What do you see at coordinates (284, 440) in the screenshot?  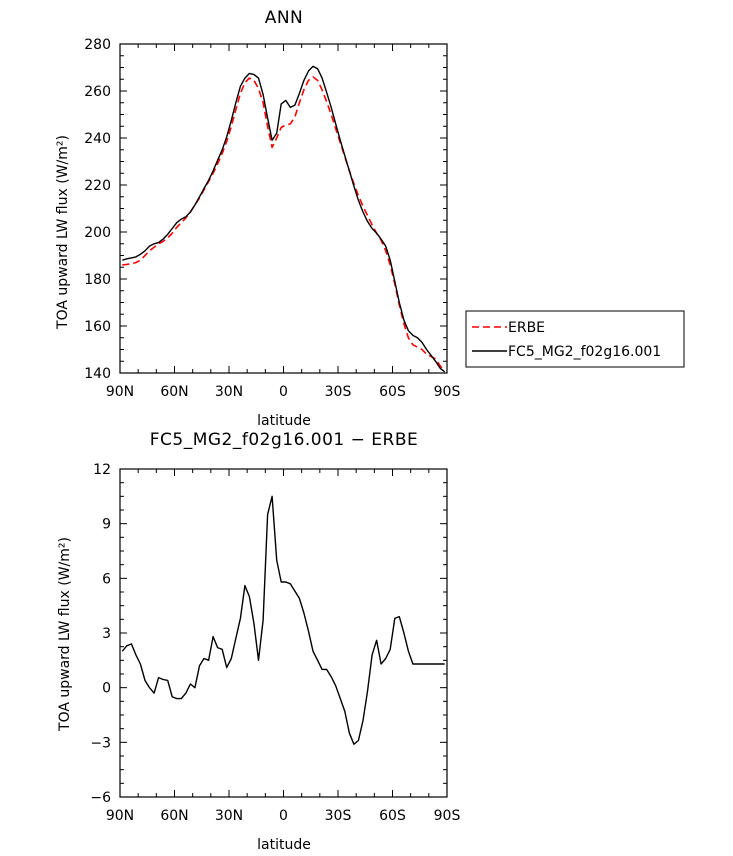 I see `chart-title: FC5_MG2_f02g16.001 − ERBE` at bounding box center [284, 440].